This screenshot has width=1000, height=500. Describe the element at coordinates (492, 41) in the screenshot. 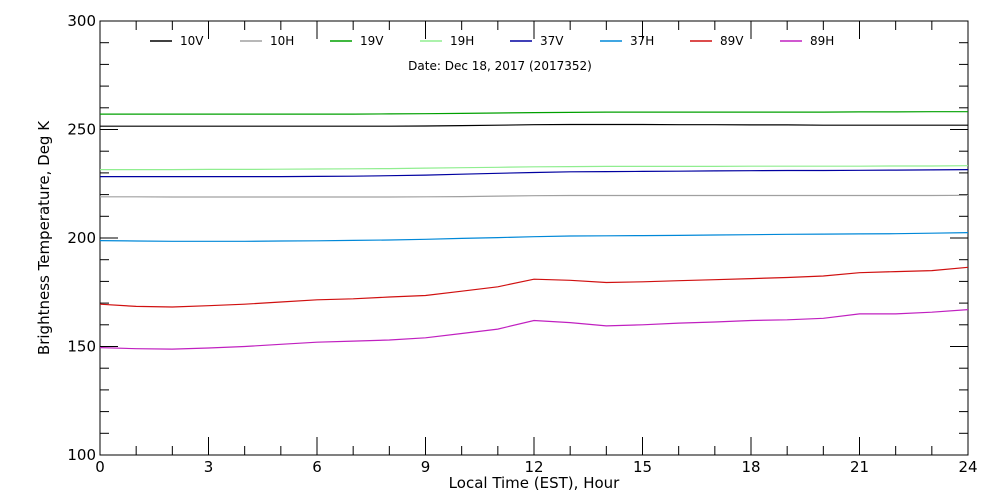

I see `legend: 10V 10H 19V 19H 37V 37H 89V 89H` at that location.